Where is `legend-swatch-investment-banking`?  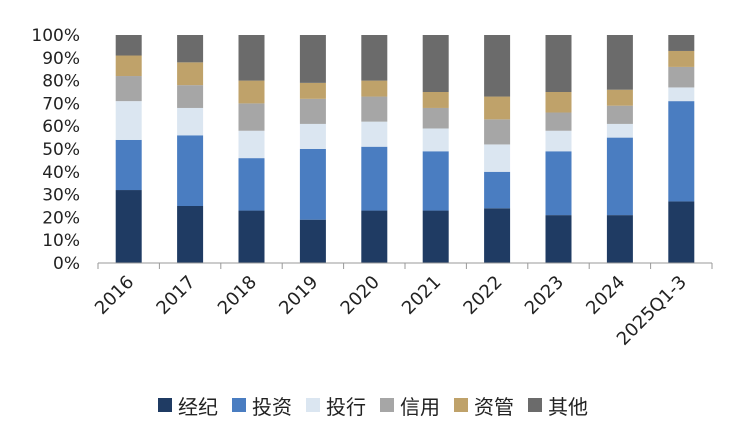
legend-swatch-investment-banking is located at coordinates (313, 405).